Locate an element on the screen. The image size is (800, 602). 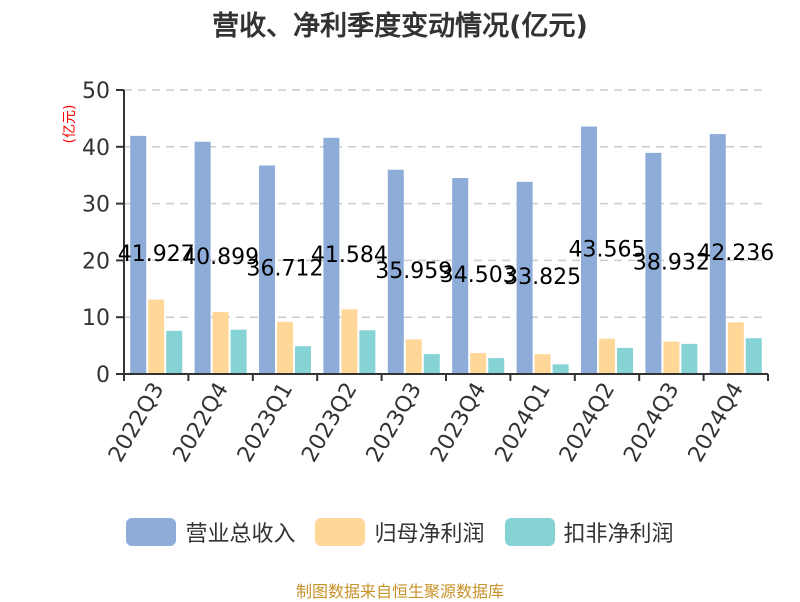
y-tick-label: 0 is located at coordinates (103, 375).